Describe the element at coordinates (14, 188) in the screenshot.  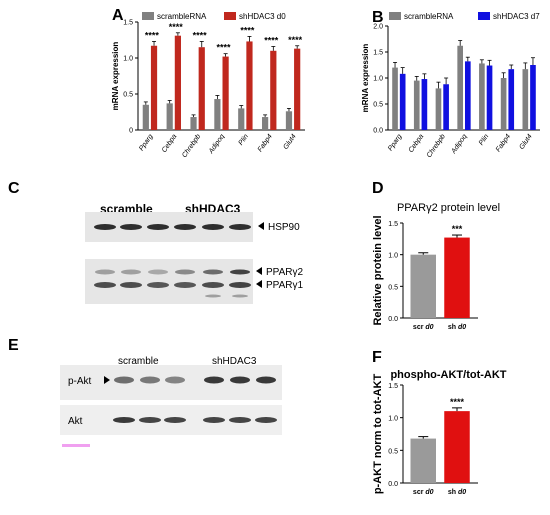
I see `panel-letter-c: C` at that location.